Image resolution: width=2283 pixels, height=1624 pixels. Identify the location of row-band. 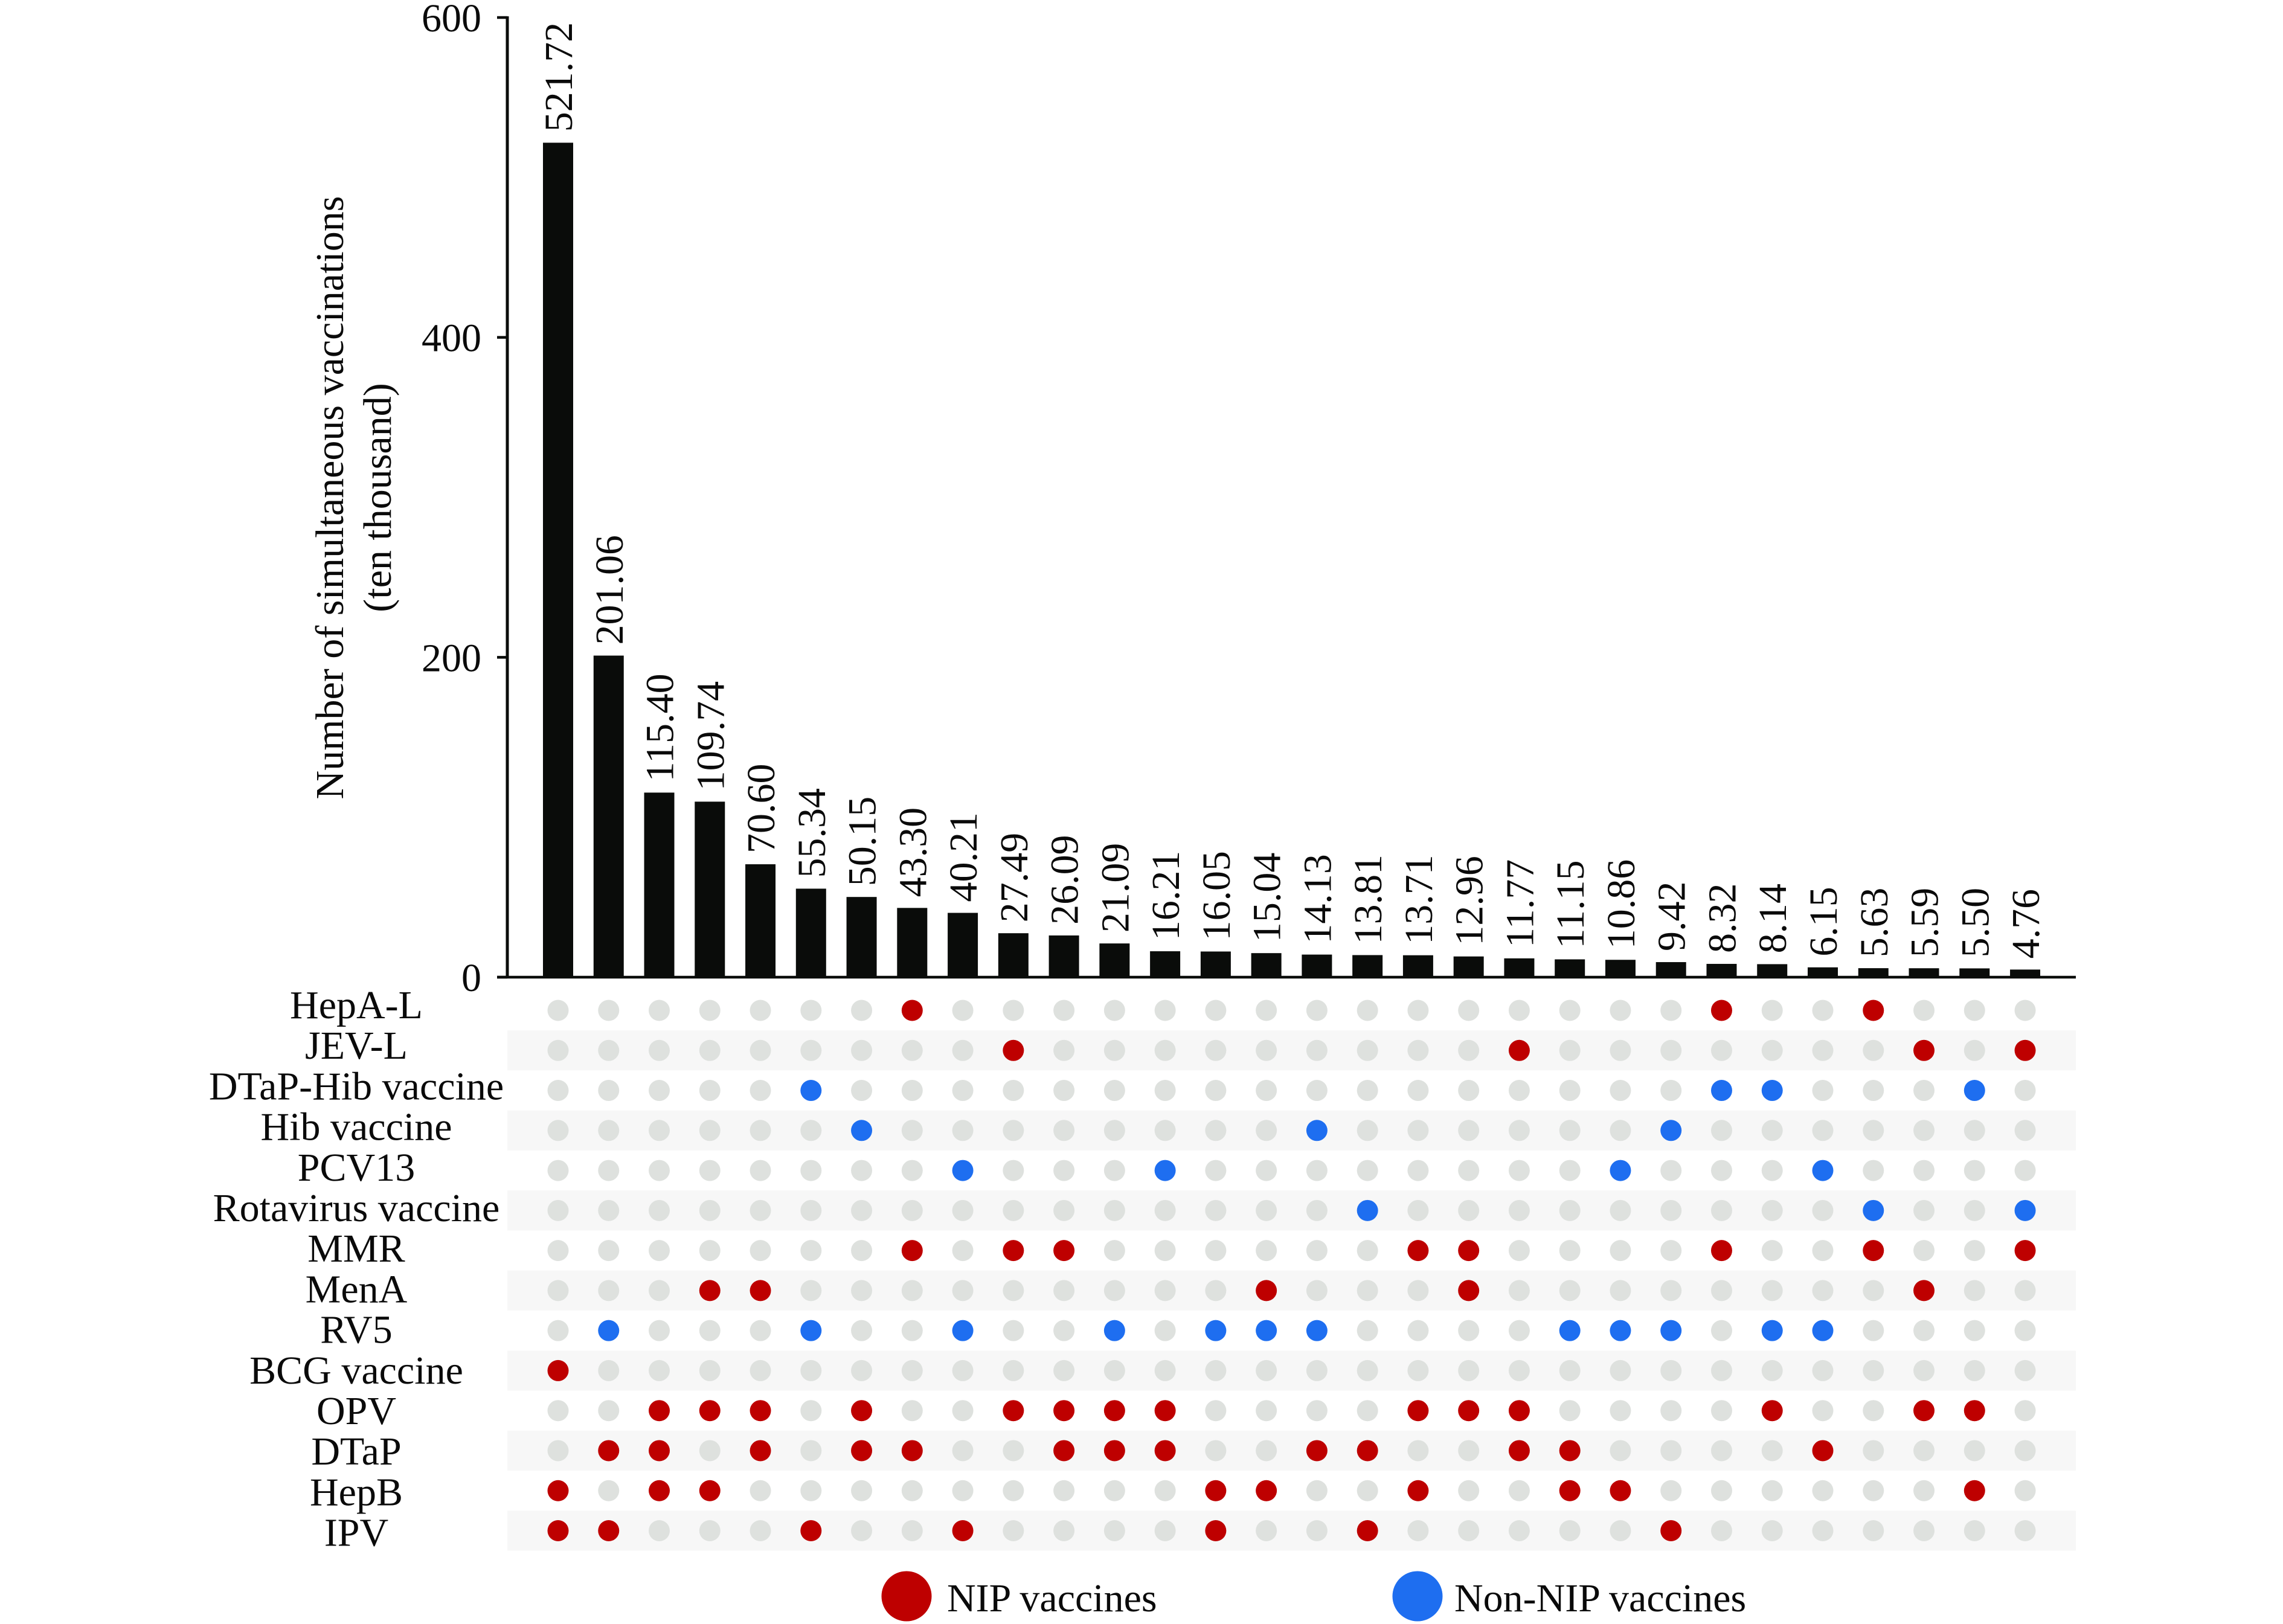
(1291, 1530).